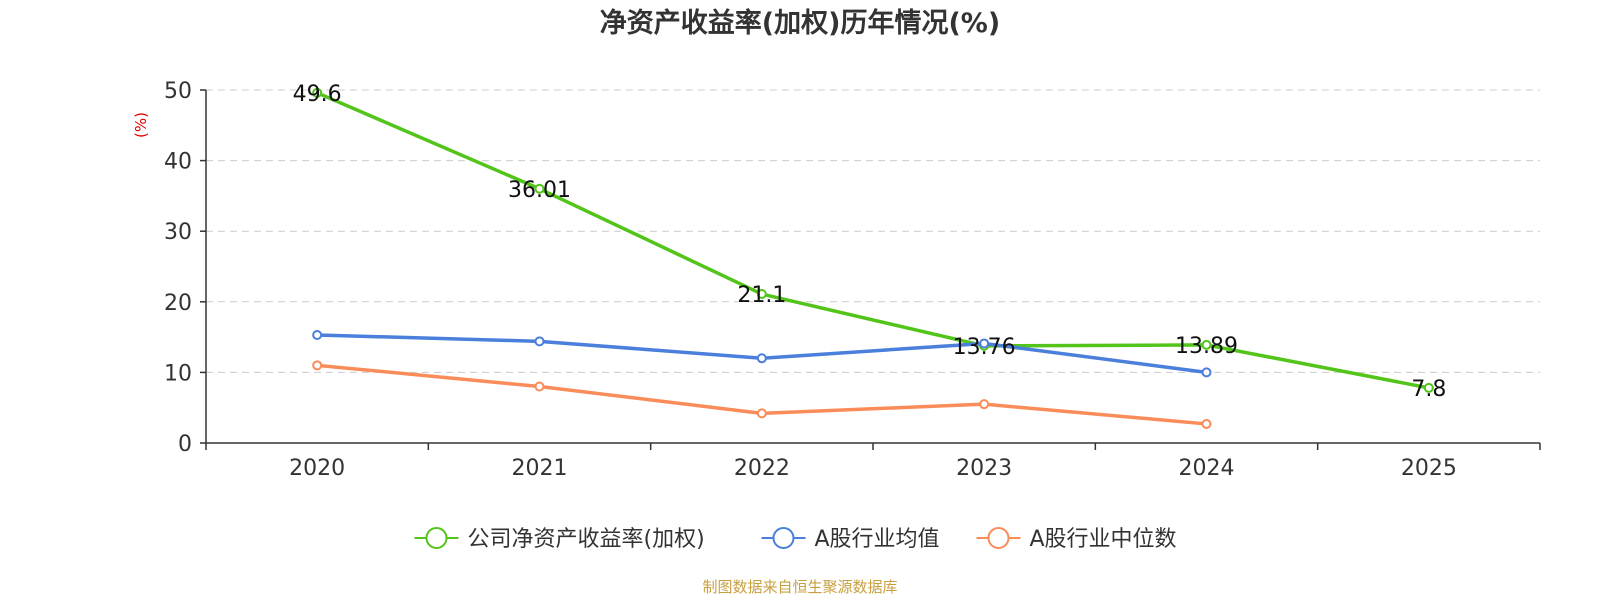 Image resolution: width=1600 pixels, height=600 pixels. What do you see at coordinates (984, 468) in the screenshot?
I see `x-tick-label-2023: 2023` at bounding box center [984, 468].